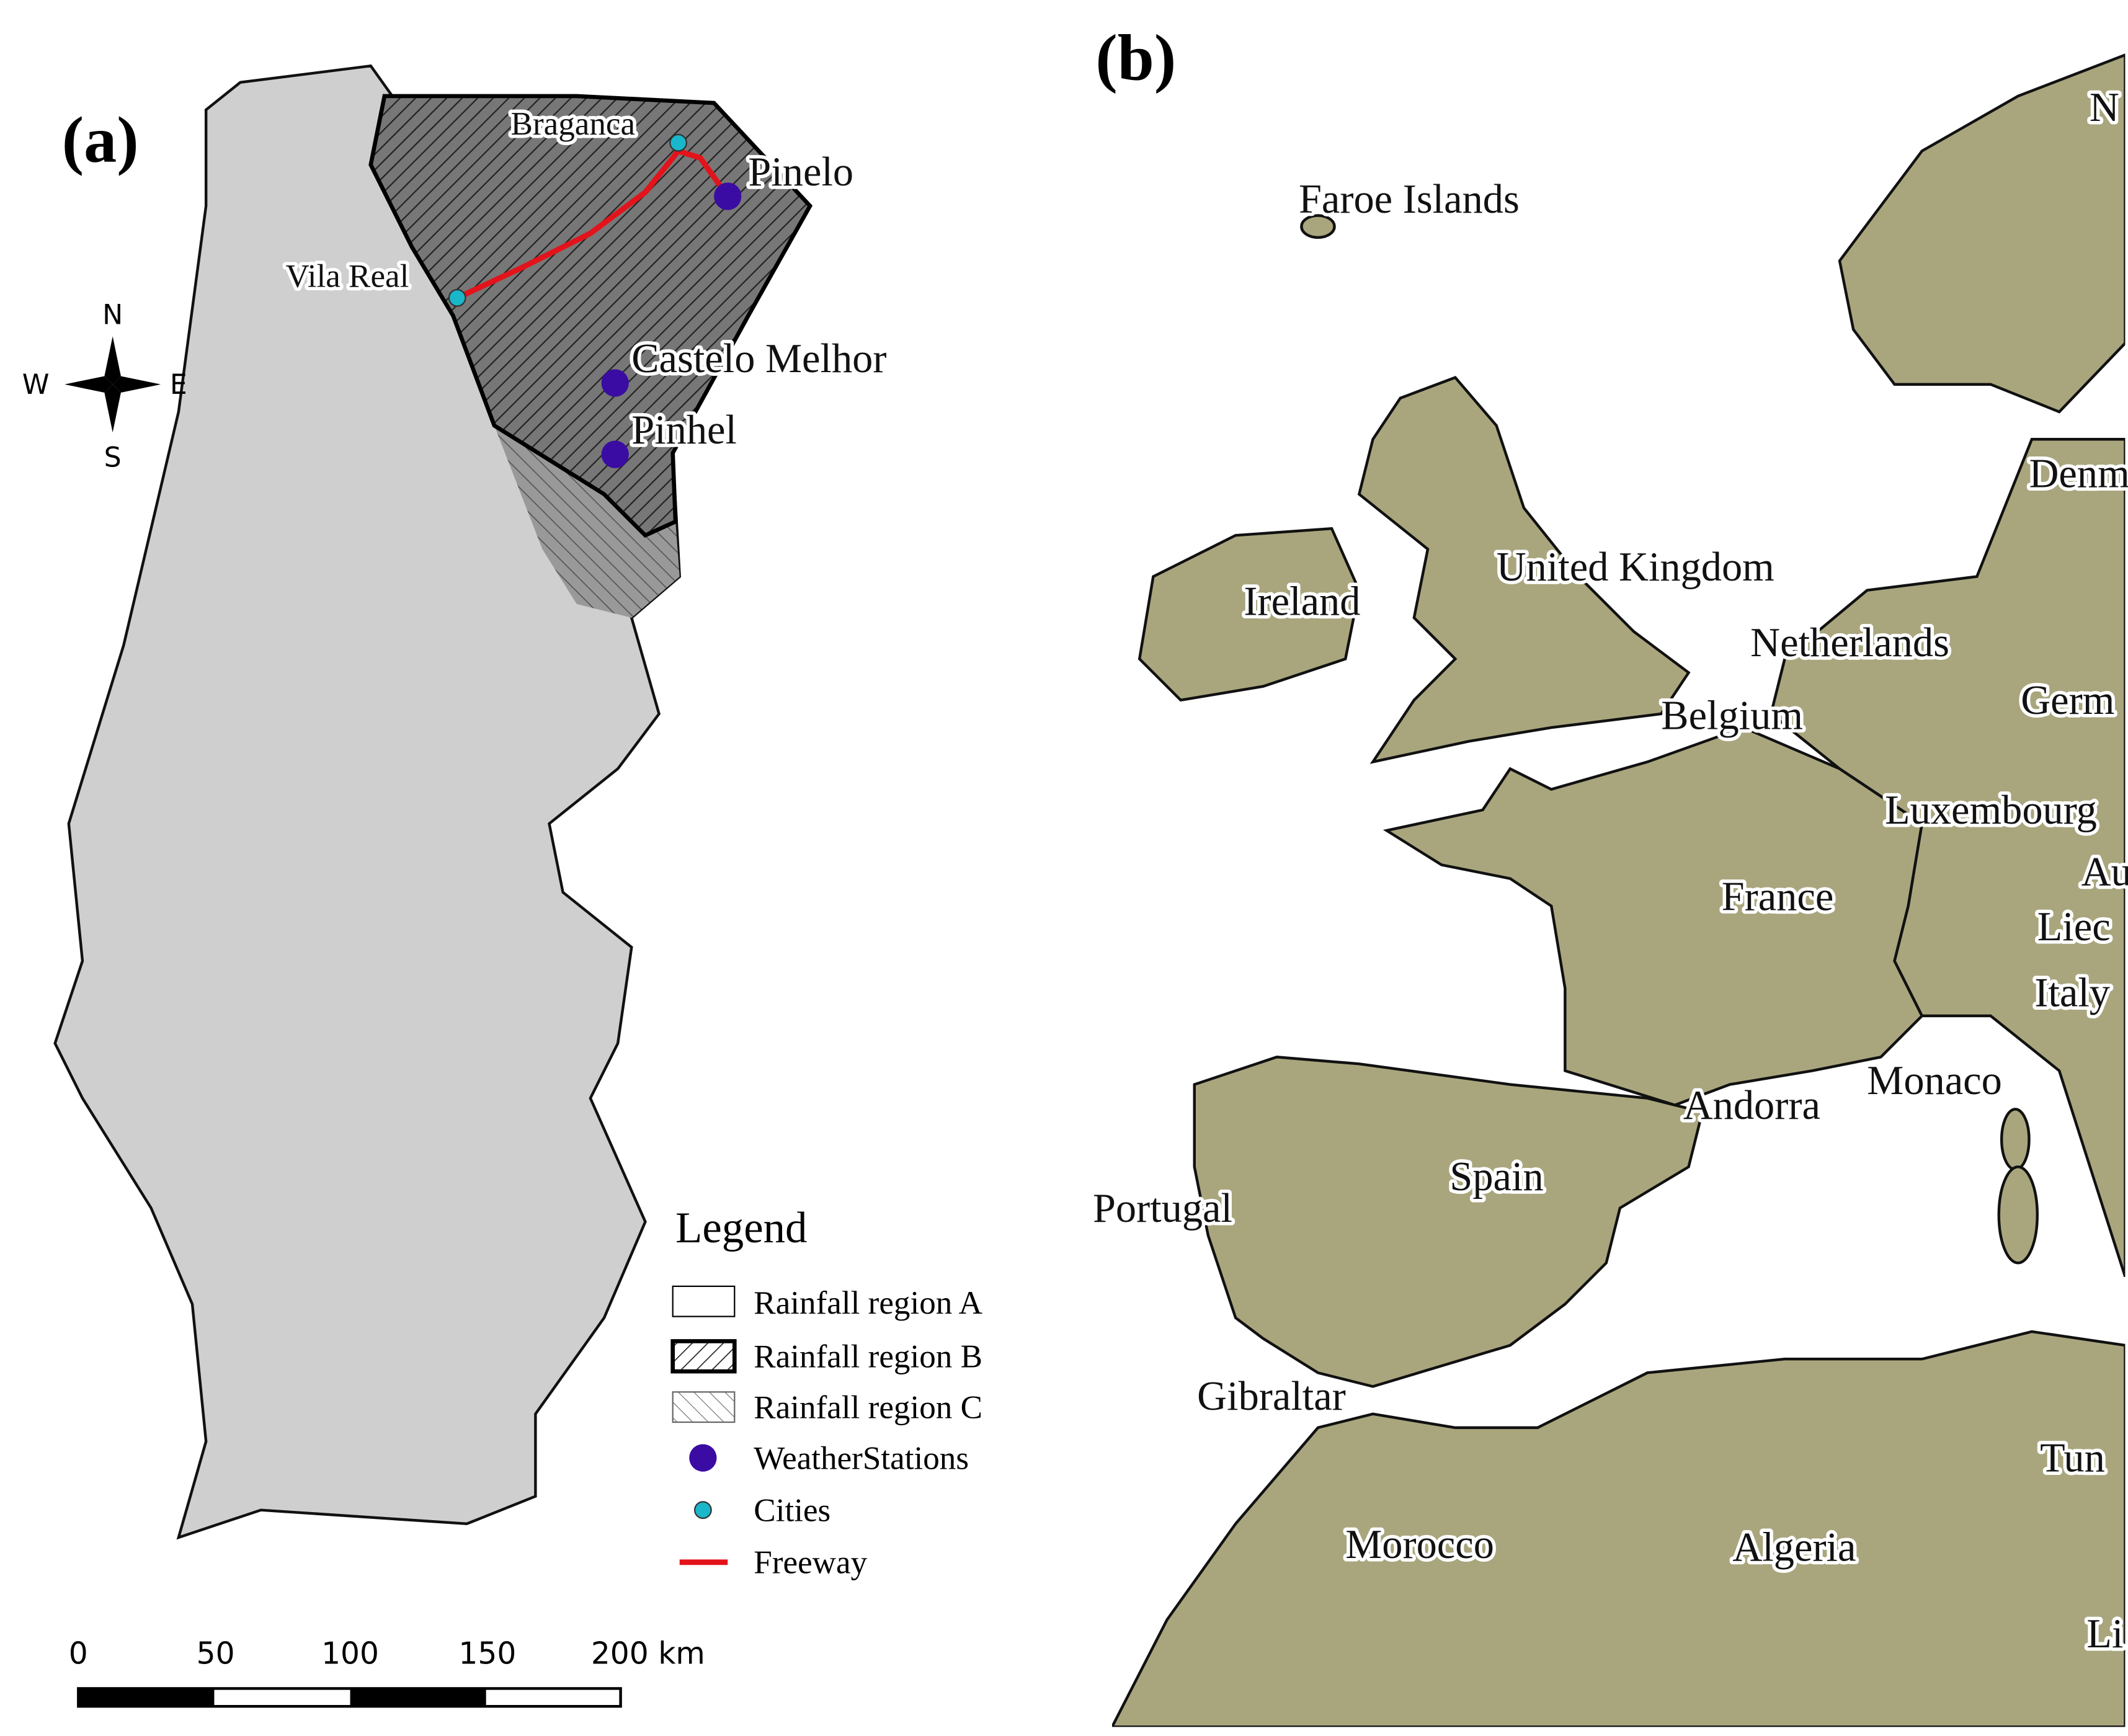  Describe the element at coordinates (1778, 896) in the screenshot. I see `country-label: France` at that location.